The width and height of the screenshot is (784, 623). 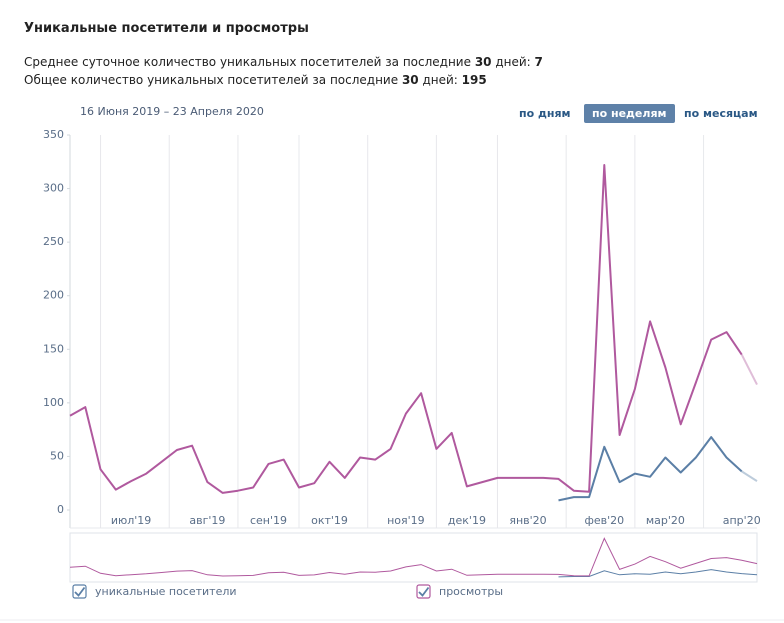 I want to click on x-tick-label: дек'19, so click(x=467, y=520).